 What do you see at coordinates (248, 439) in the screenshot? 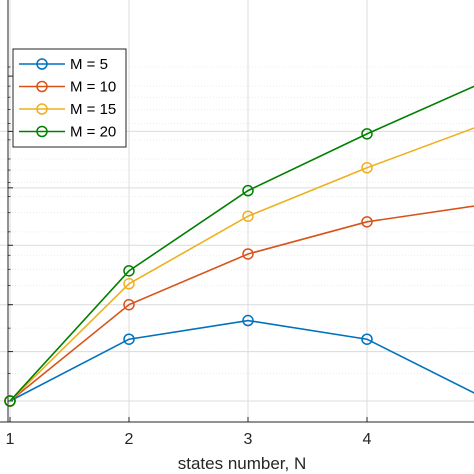
I see `x-tick-label: 3` at bounding box center [248, 439].